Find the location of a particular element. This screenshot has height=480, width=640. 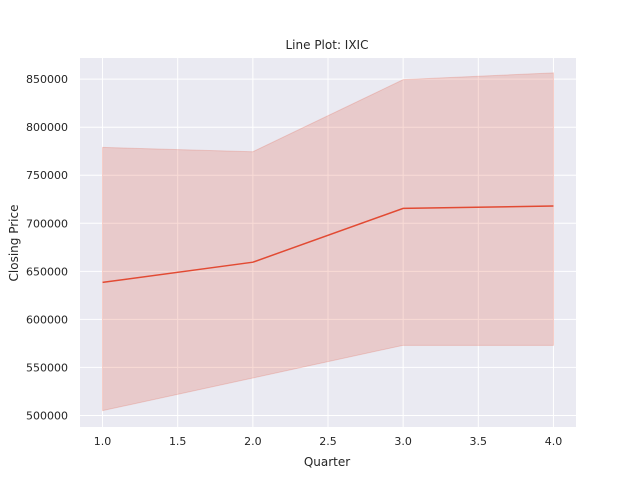

series-line is located at coordinates (328, 244).